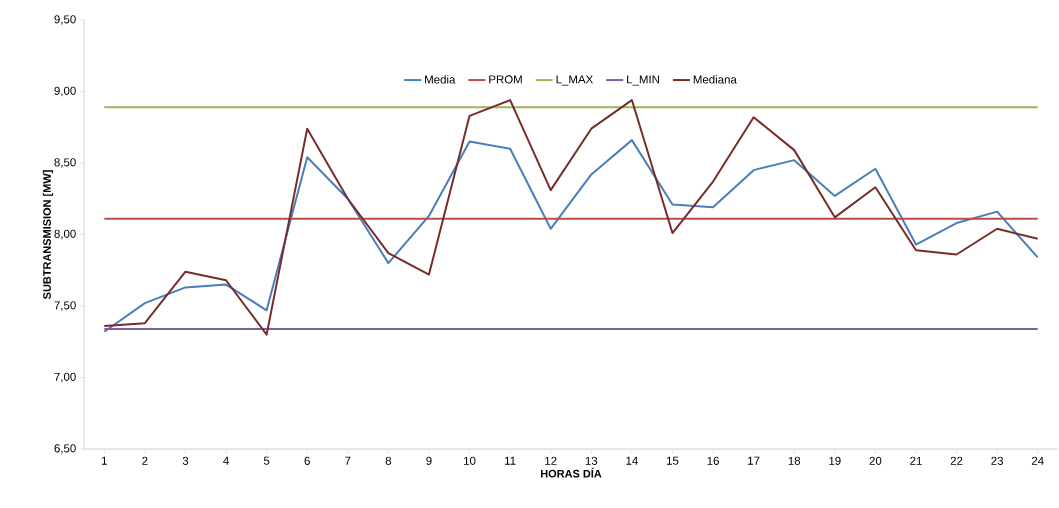 This screenshot has width=1059, height=508. What do you see at coordinates (307, 460) in the screenshot?
I see `x-tick-label: 6` at bounding box center [307, 460].